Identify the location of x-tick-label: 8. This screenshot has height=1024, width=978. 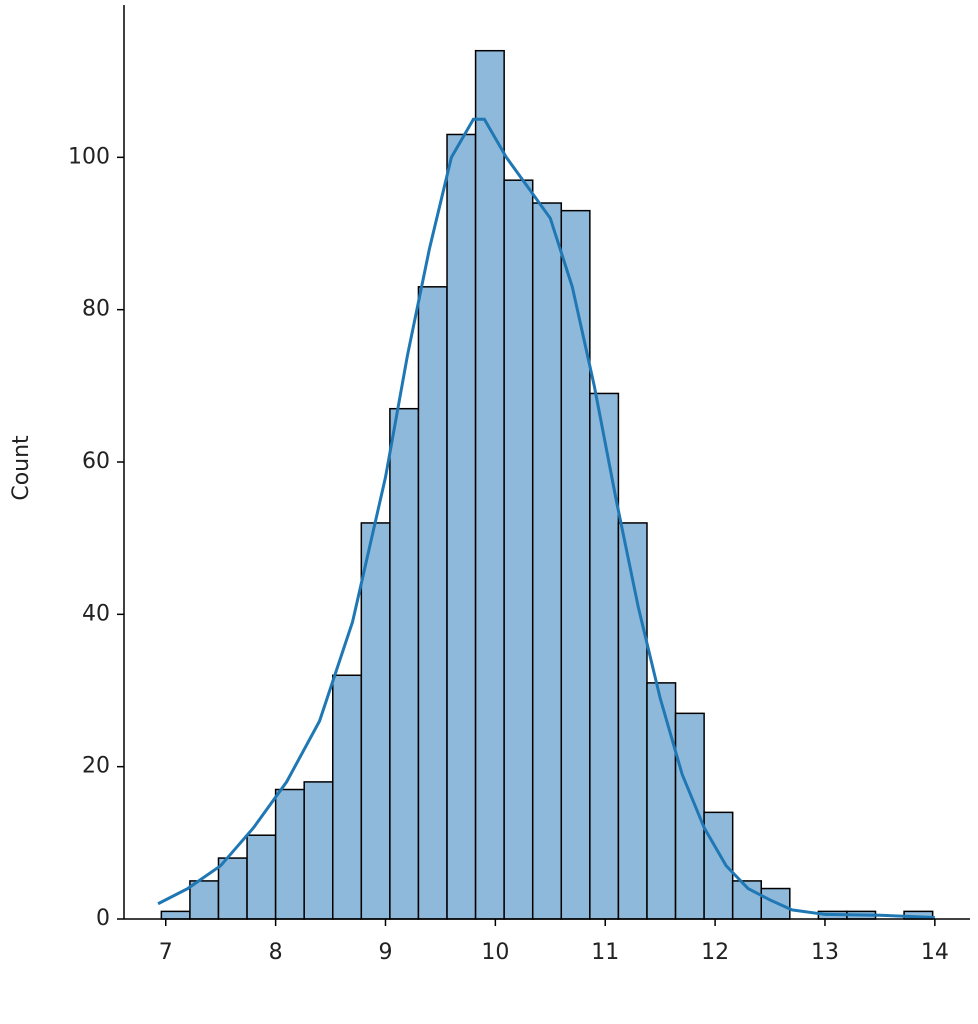
(276, 952).